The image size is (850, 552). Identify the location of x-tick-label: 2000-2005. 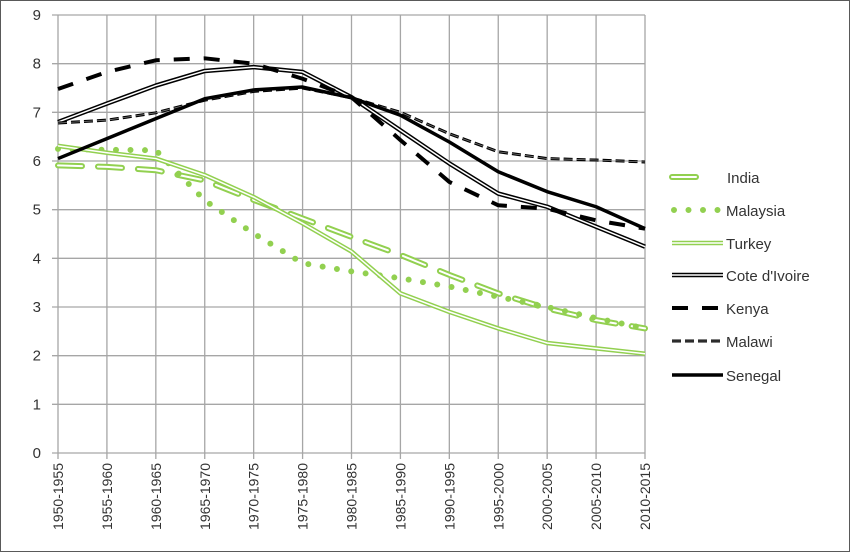
(547, 496).